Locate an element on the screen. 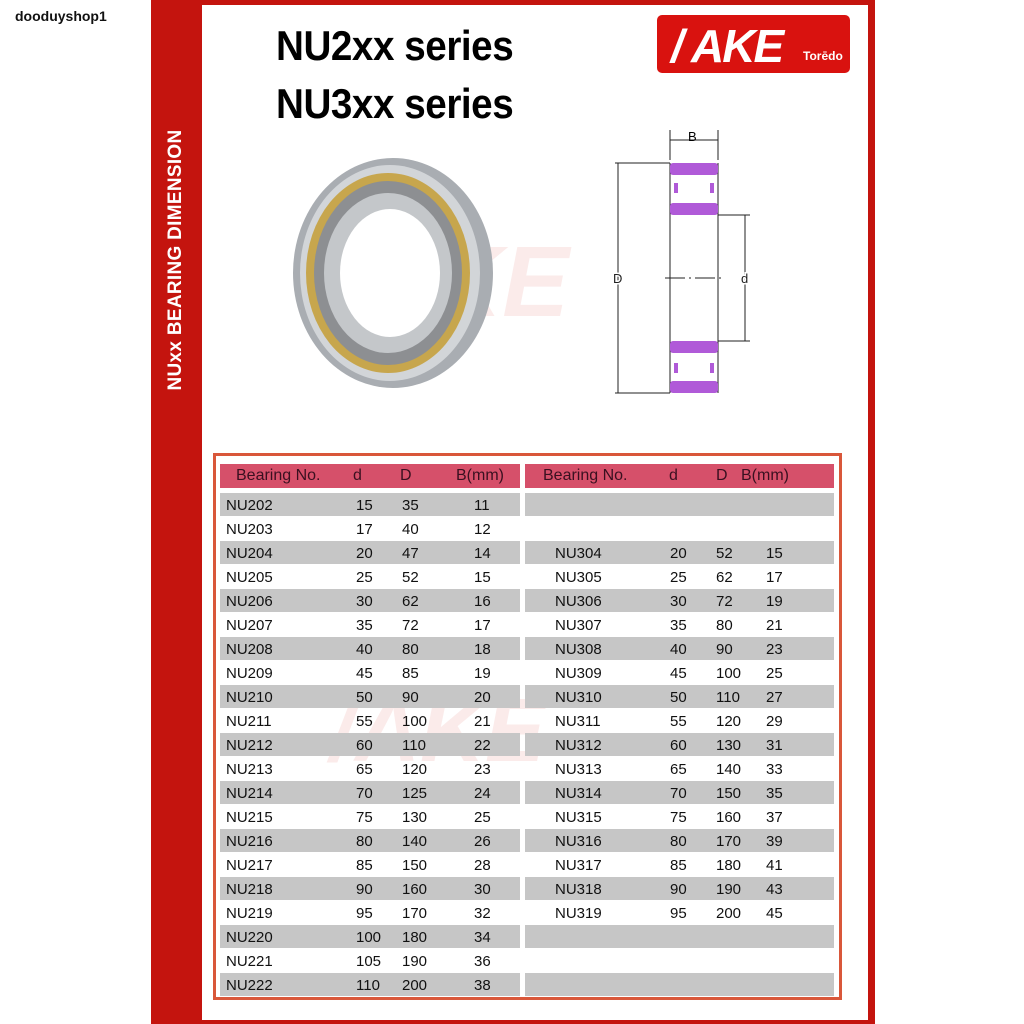  width-B-cell: 15 is located at coordinates (774, 553).